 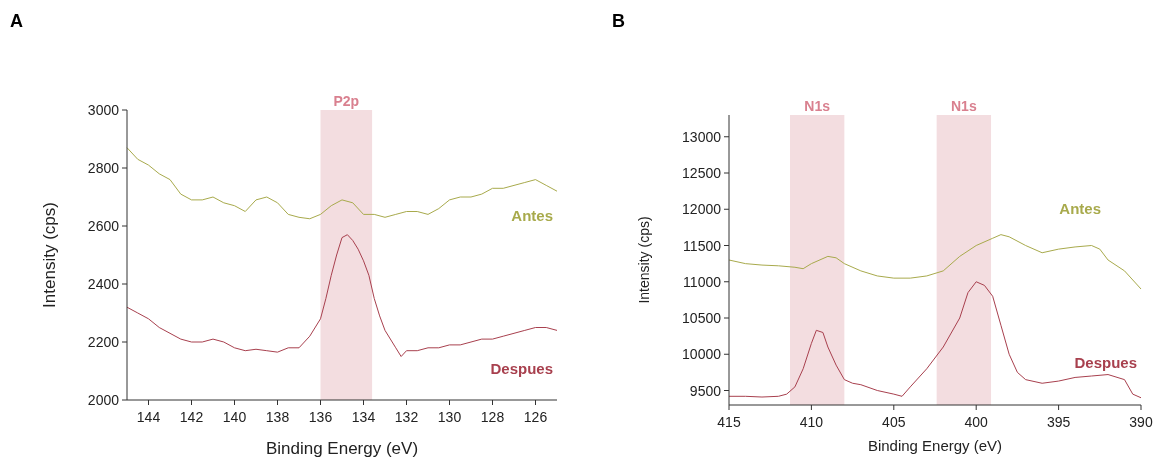 What do you see at coordinates (16, 21) in the screenshot?
I see `chart-title: A` at bounding box center [16, 21].